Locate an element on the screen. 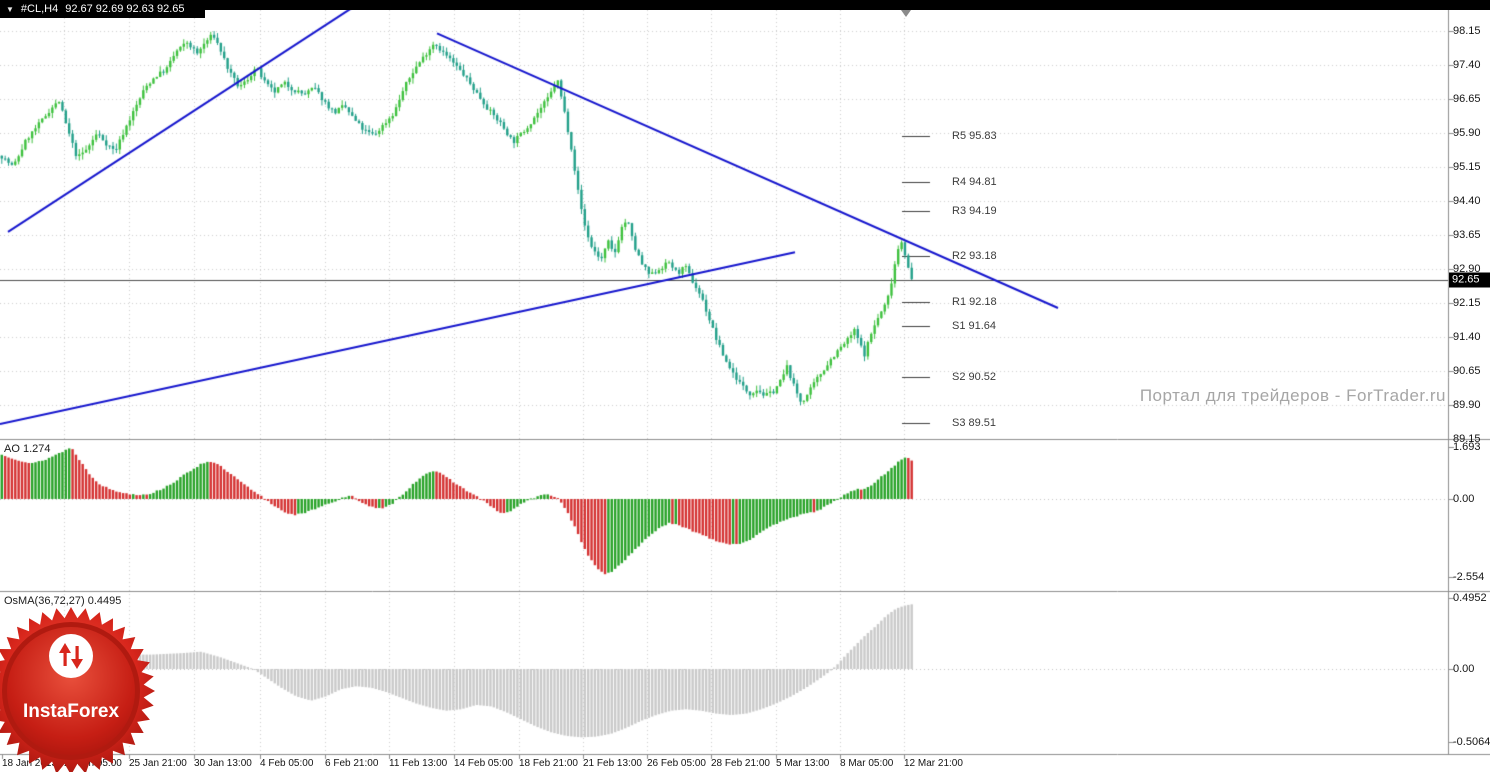  osma-scale-label: 0.4952 is located at coordinates (1470, 597).